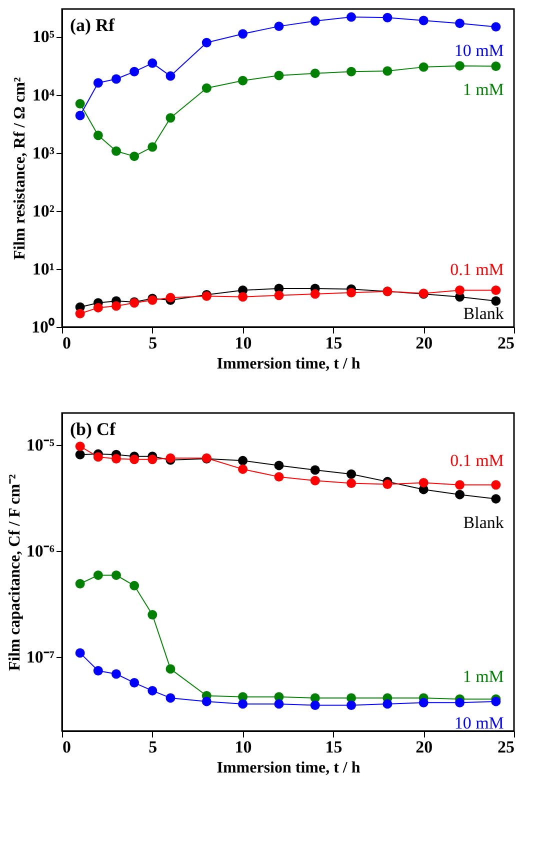 The height and width of the screenshot is (857, 558). I want to click on y-tick-label: 10⁻⁷, so click(40, 656).